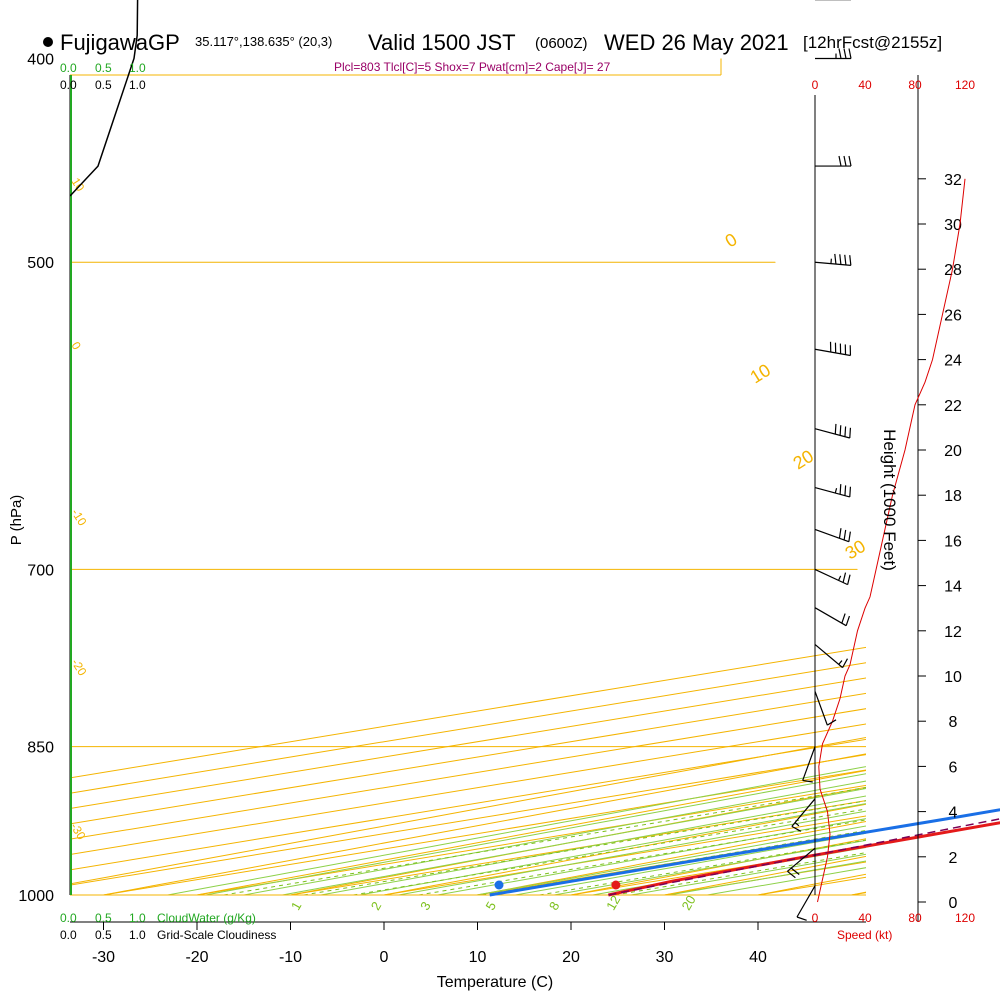 Image resolution: width=1000 pixels, height=1005 pixels. I want to click on height-tick-label: 16, so click(953, 541).